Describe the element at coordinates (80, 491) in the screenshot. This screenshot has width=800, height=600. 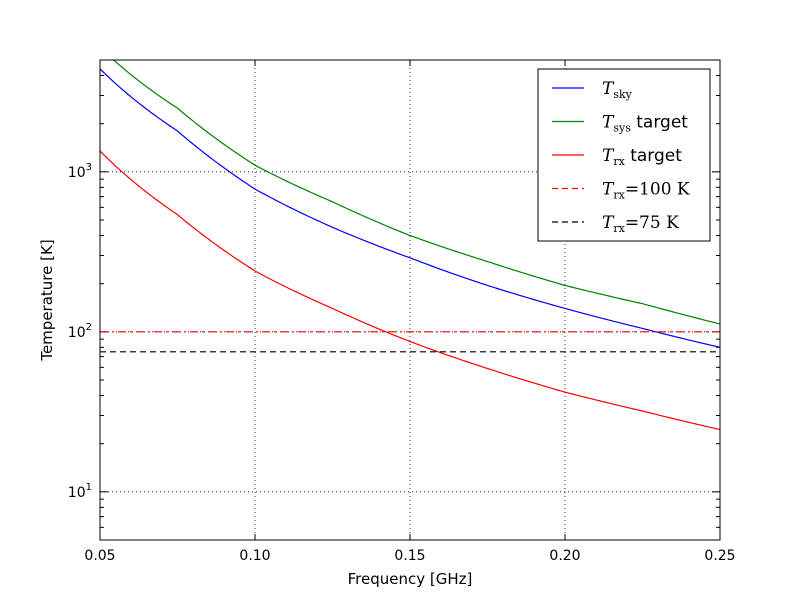
I see `y-tick-label: 10¹` at that location.